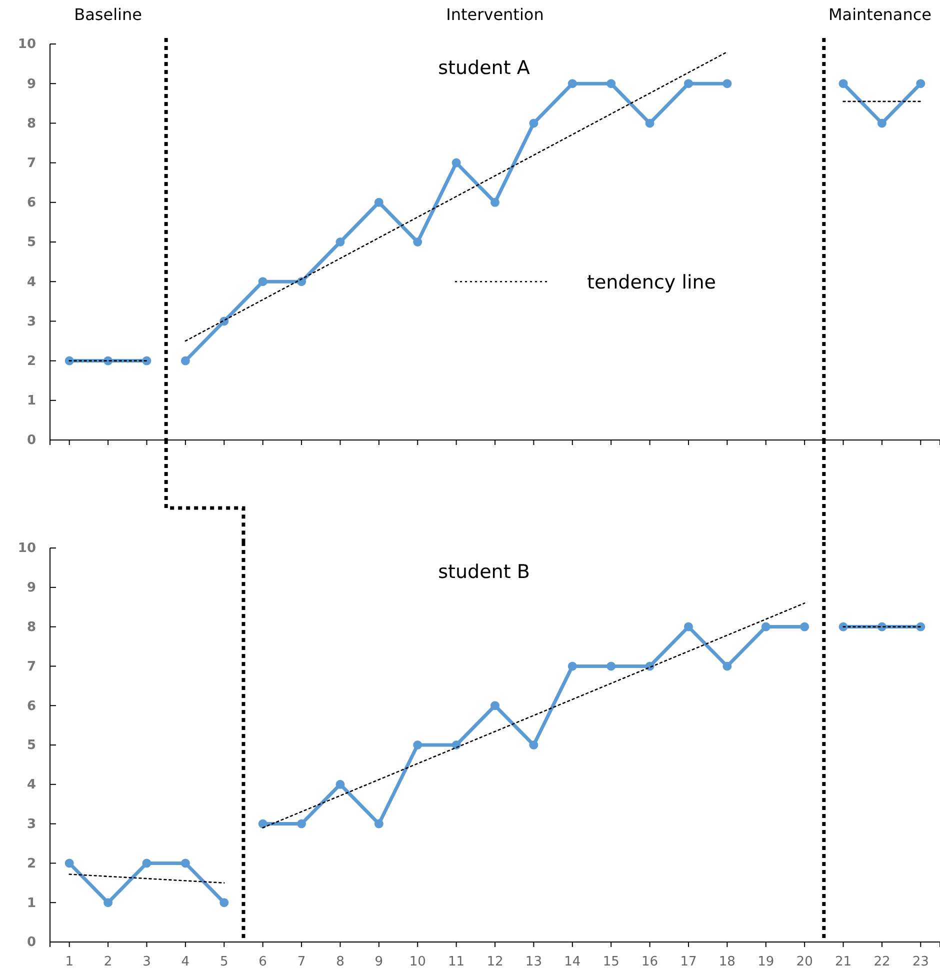  What do you see at coordinates (727, 962) in the screenshot?
I see `x-tick-label: 18` at bounding box center [727, 962].